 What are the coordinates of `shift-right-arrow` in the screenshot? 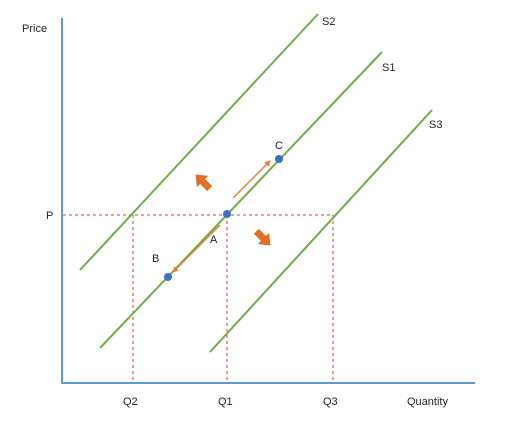 It's located at (262, 237).